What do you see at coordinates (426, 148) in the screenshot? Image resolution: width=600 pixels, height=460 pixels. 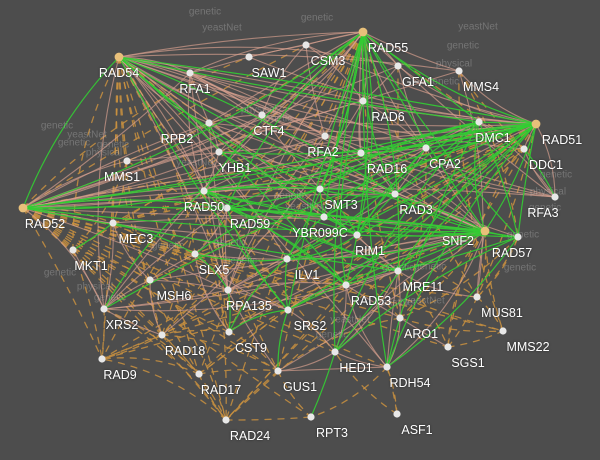 I see `graph-node-cpa2` at bounding box center [426, 148].